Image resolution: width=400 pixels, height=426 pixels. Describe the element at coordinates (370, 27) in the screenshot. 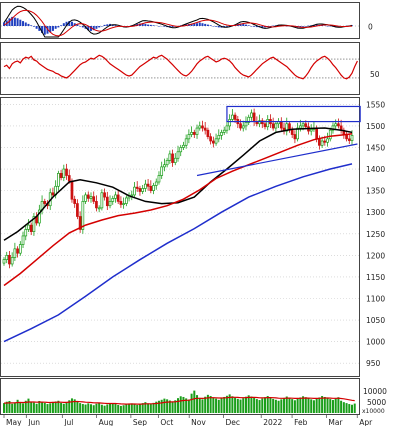

I see `macd-y-tick-label: 0` at that location.